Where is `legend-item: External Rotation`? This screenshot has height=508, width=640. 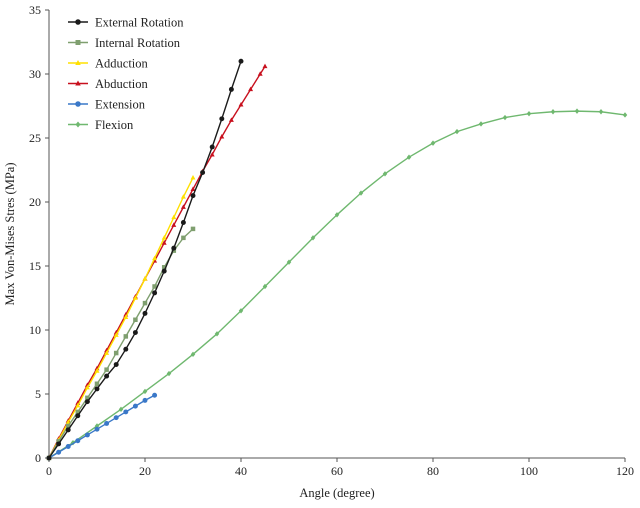
legend-item: External Rotation is located at coordinates (126, 23).